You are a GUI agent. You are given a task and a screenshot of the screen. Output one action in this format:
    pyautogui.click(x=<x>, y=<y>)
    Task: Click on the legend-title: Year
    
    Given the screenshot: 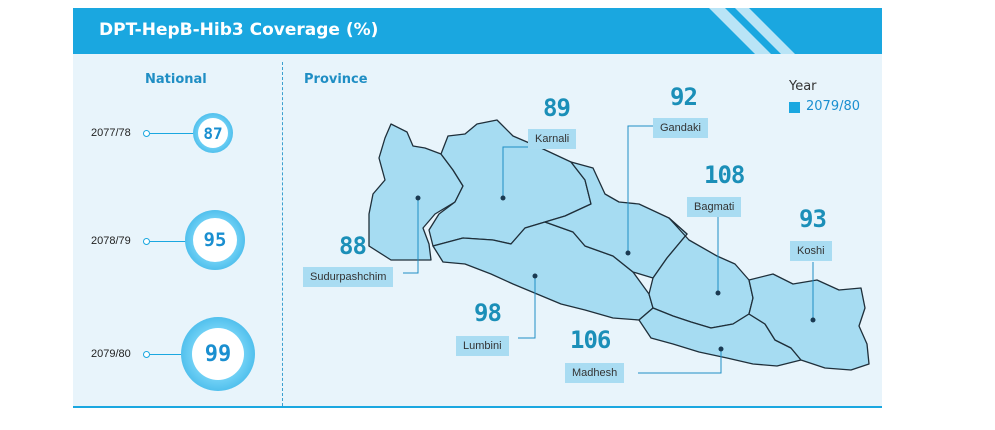 What is the action you would take?
    pyautogui.click(x=803, y=86)
    